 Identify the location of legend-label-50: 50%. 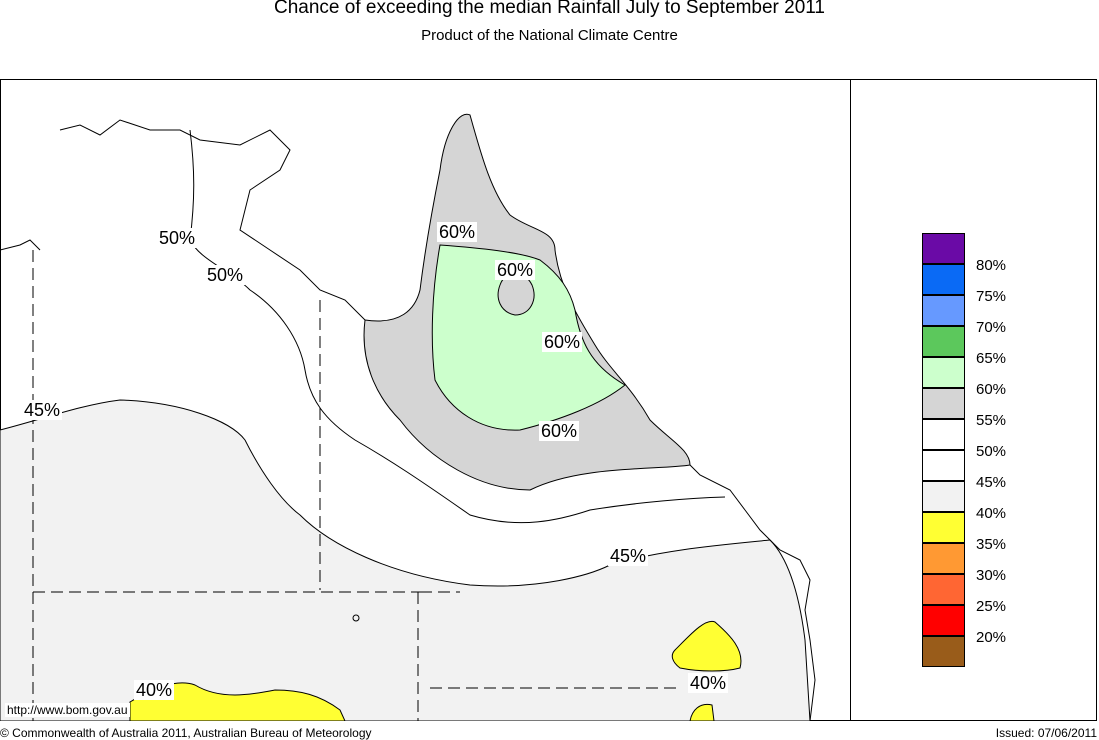
(991, 451).